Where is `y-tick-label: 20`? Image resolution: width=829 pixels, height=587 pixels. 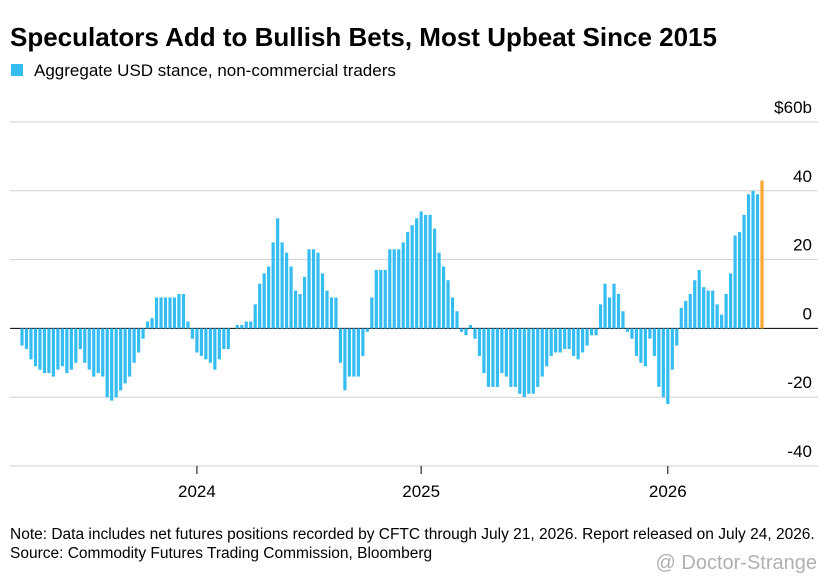
y-tick-label: 20 is located at coordinates (802, 245).